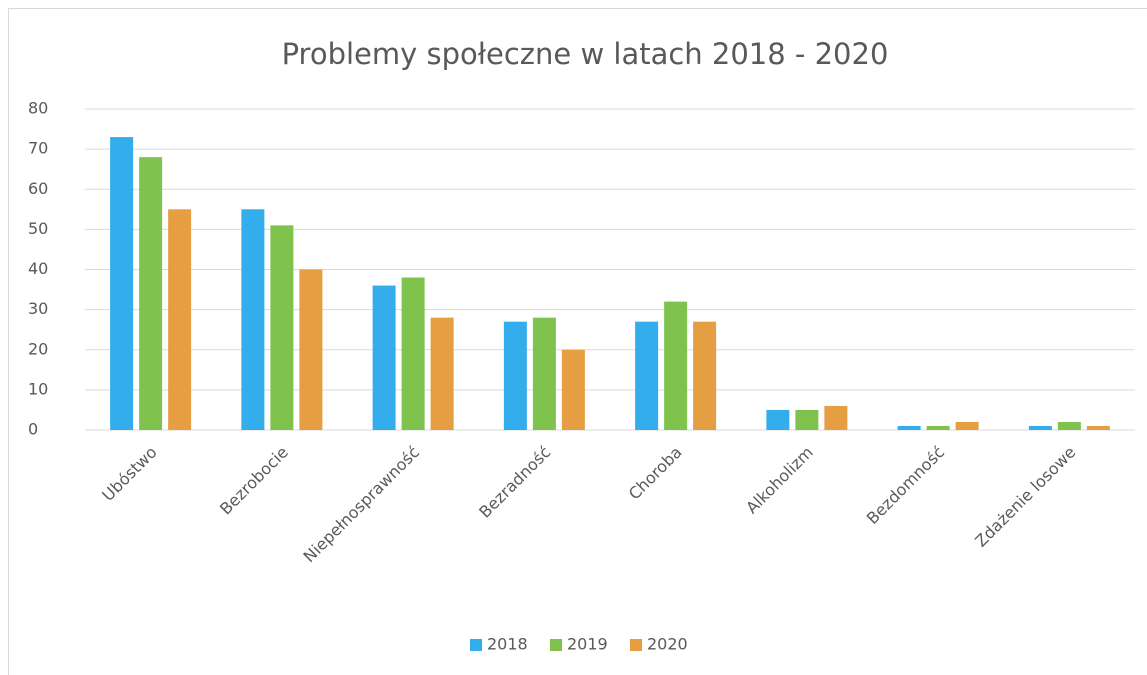  Describe the element at coordinates (507, 644) in the screenshot. I see `legend-label: 2018` at that location.